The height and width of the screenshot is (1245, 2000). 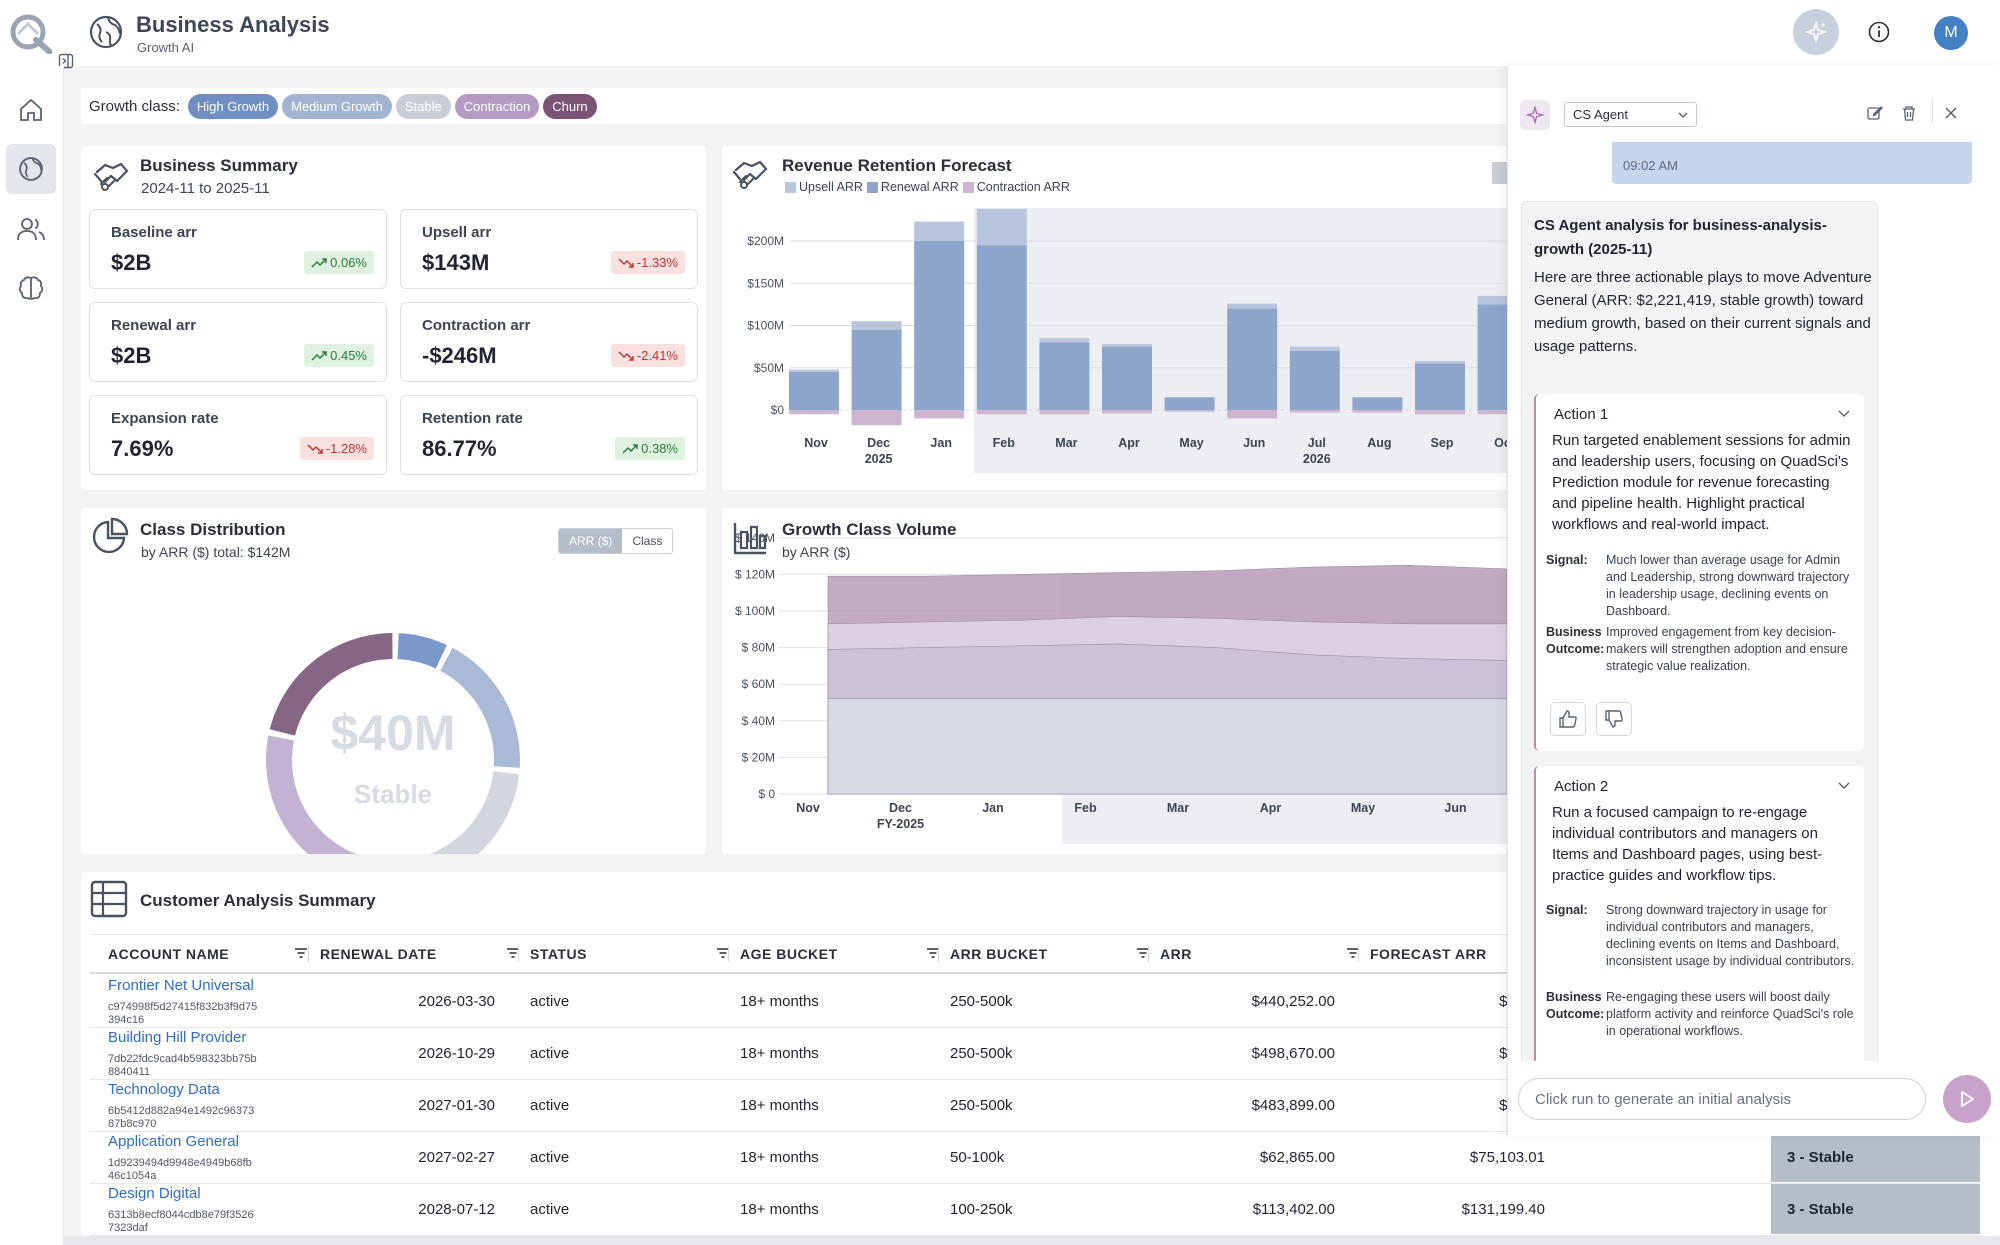 What do you see at coordinates (154, 325) in the screenshot?
I see `kpi-label: Renewal arr` at bounding box center [154, 325].